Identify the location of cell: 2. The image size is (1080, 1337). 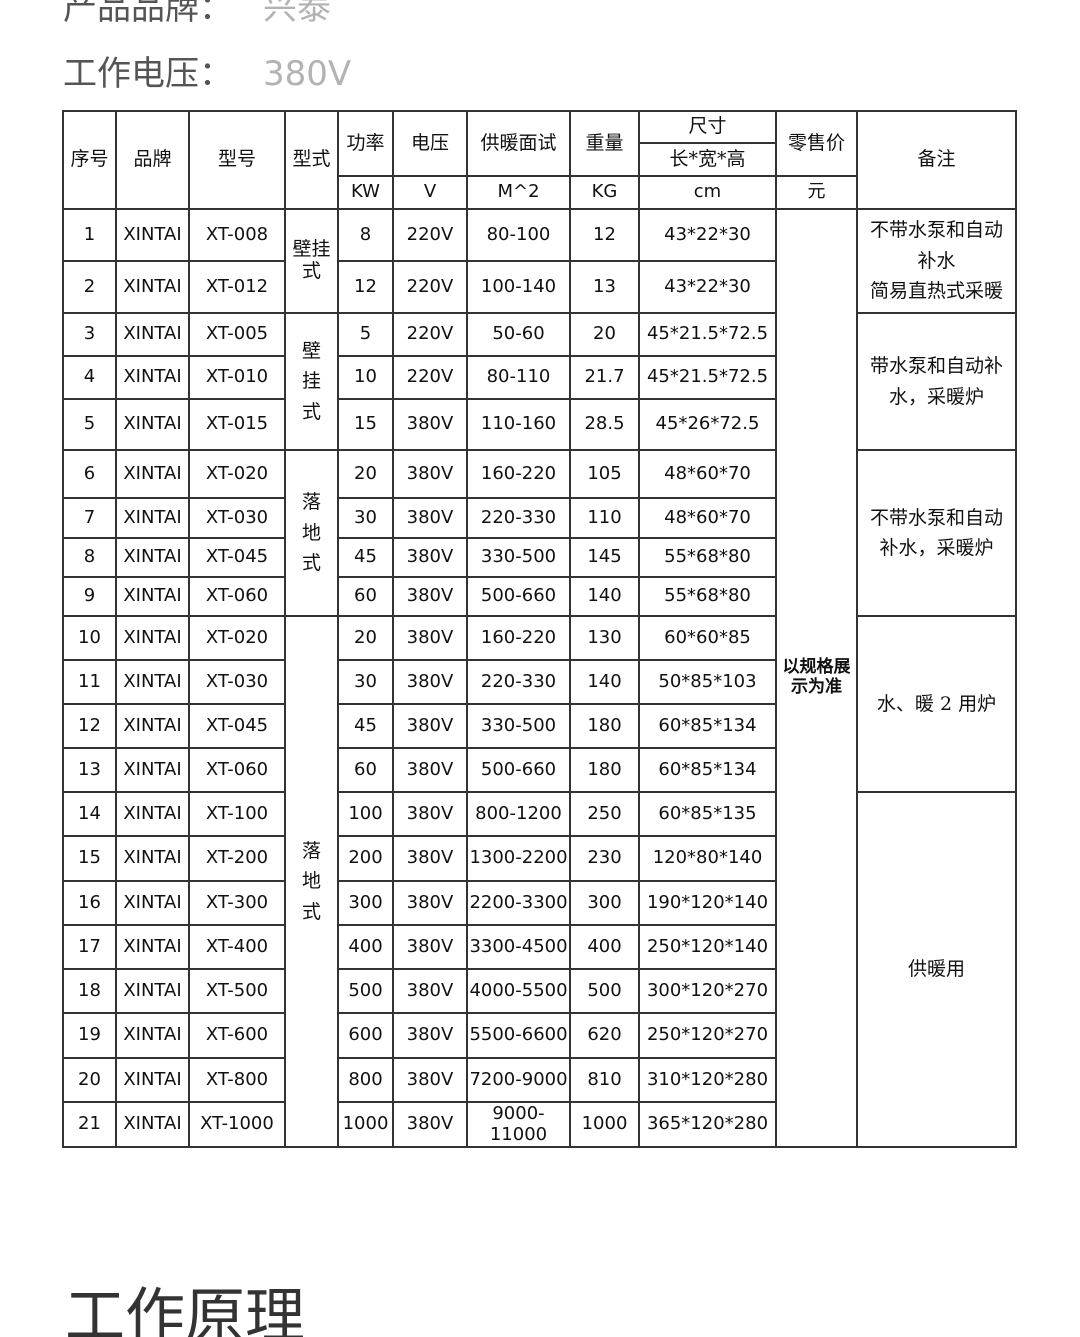
(89, 287).